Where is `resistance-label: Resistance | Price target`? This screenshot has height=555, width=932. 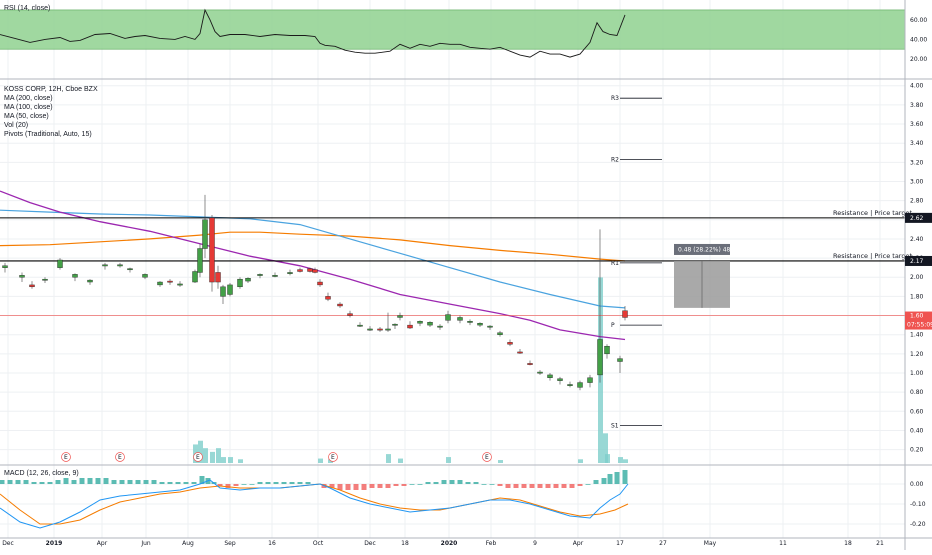
resistance-label: Resistance | Price target is located at coordinates (872, 213).